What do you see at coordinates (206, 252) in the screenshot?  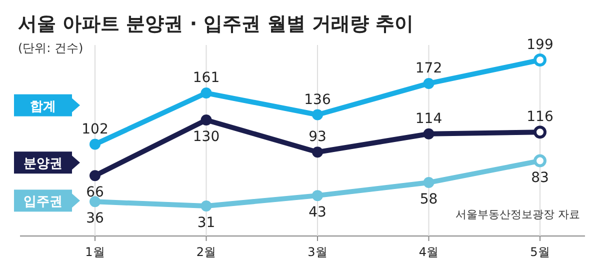 I see `x-tick-label: 2월` at bounding box center [206, 252].